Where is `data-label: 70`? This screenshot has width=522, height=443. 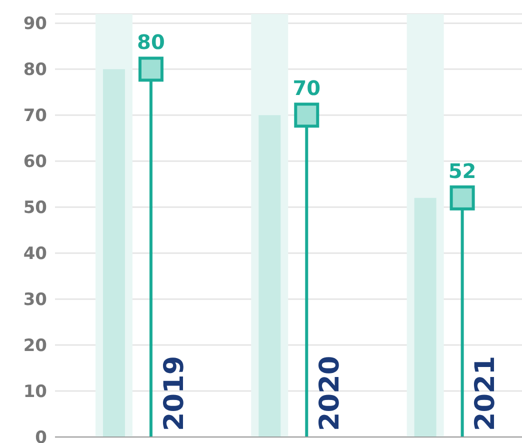 data-label: 70 is located at coordinates (306, 88).